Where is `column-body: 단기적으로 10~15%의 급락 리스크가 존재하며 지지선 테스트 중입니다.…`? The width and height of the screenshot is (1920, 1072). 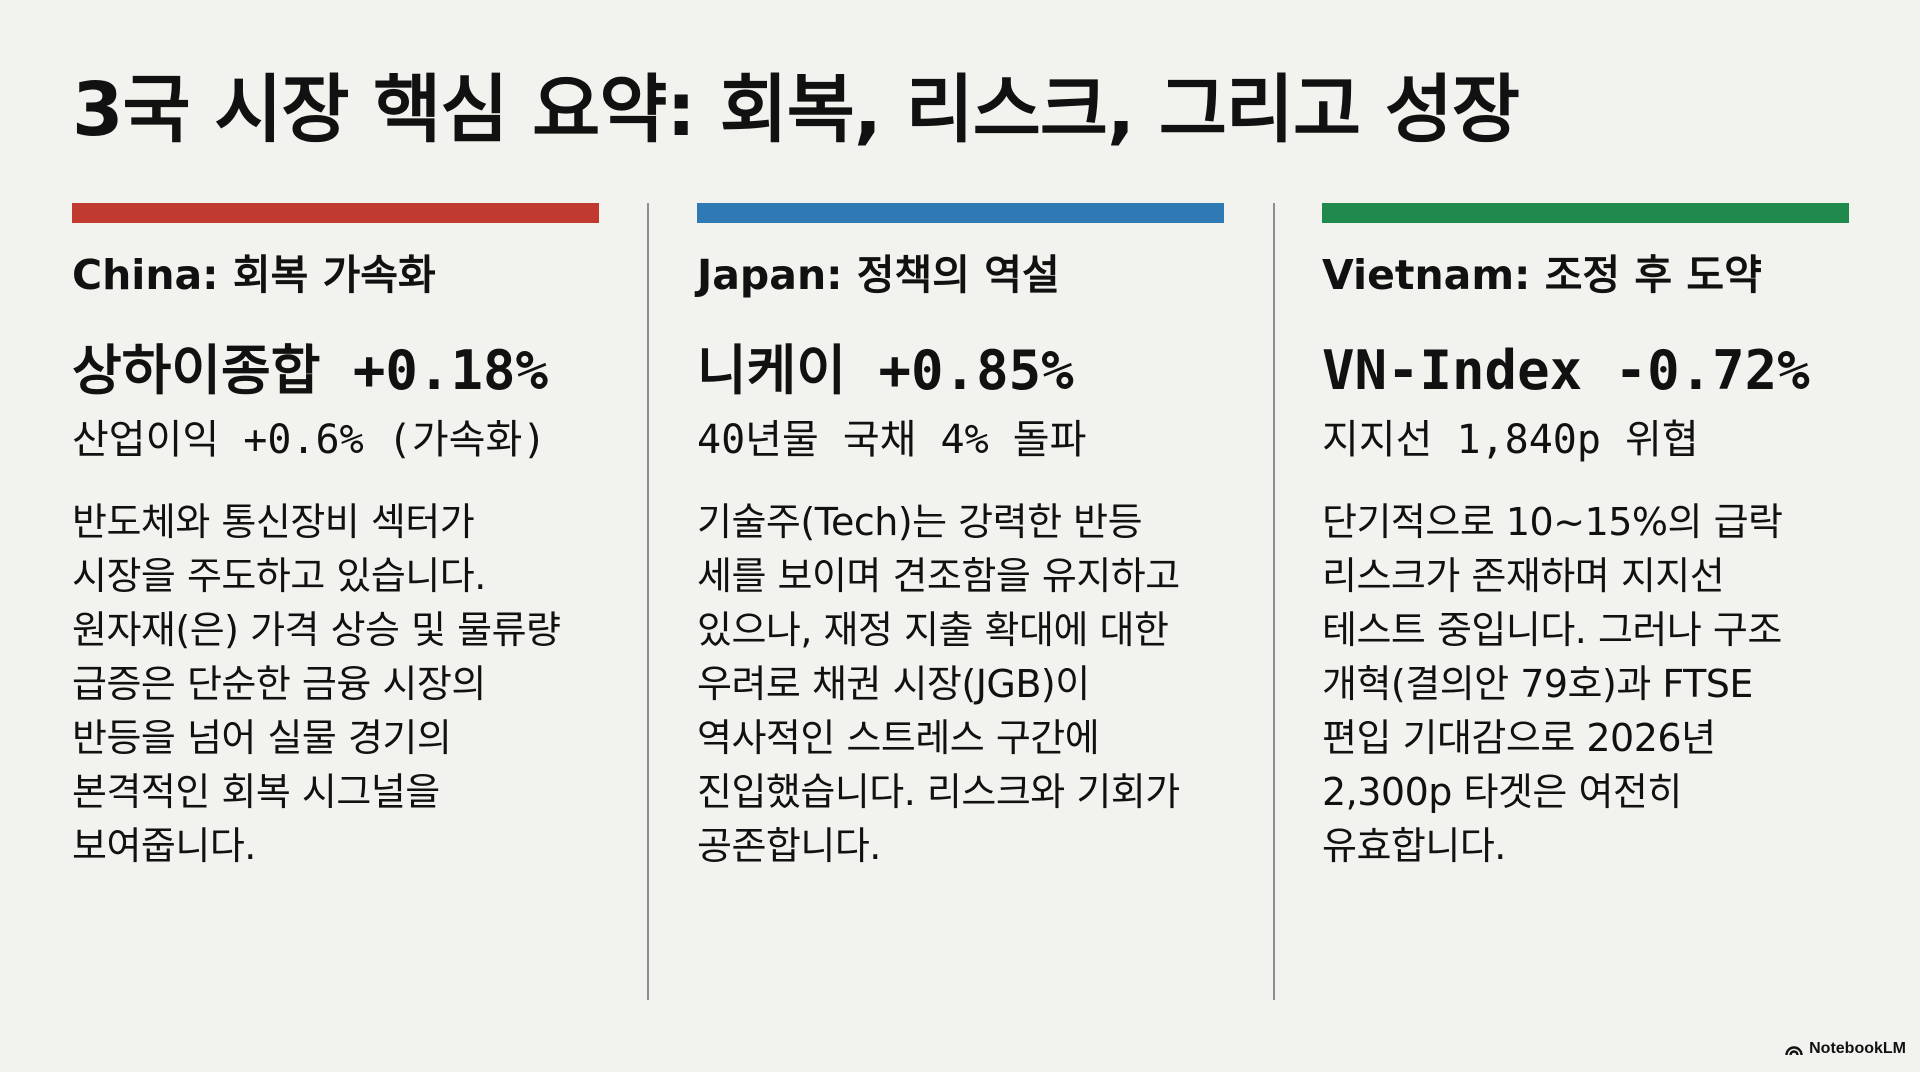 column-body: 단기적으로 10~15%의 급락 리스크가 존재하며 지지선 테스트 중입니다.… is located at coordinates (1585, 684).